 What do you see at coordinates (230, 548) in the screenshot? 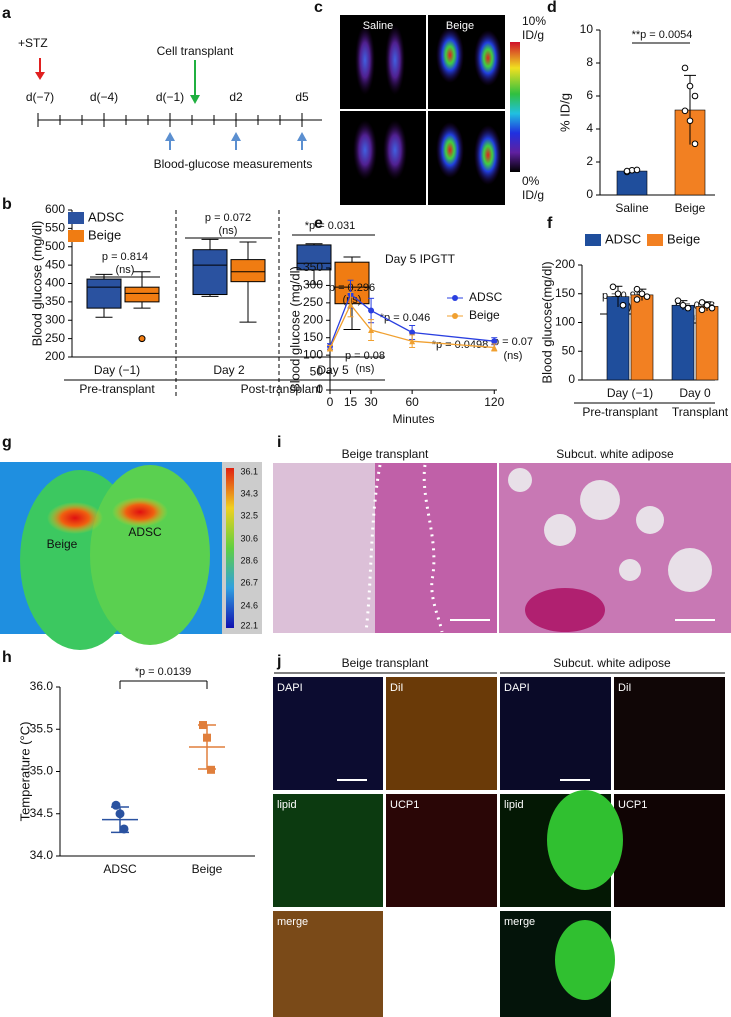
I see `colorbar` at bounding box center [230, 548].